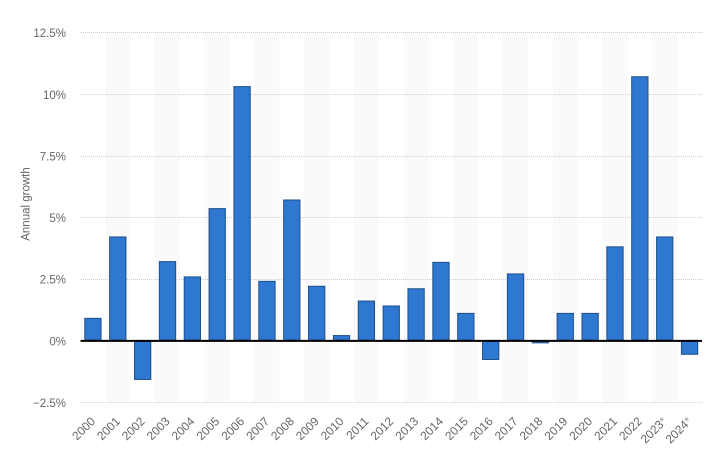  What do you see at coordinates (54, 96) in the screenshot?
I see `svg-text: 10%` at bounding box center [54, 96].